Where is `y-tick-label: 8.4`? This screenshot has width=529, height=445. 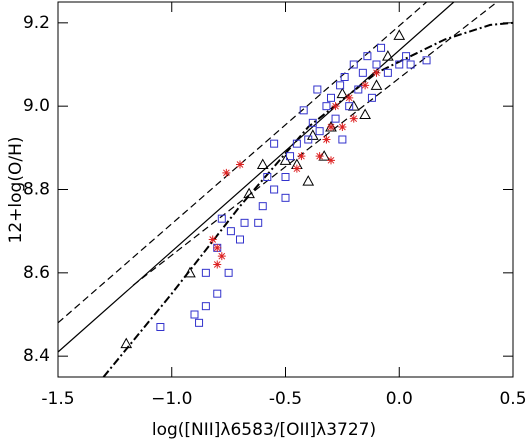 y-tick-label: 8.4 is located at coordinates (36, 356).